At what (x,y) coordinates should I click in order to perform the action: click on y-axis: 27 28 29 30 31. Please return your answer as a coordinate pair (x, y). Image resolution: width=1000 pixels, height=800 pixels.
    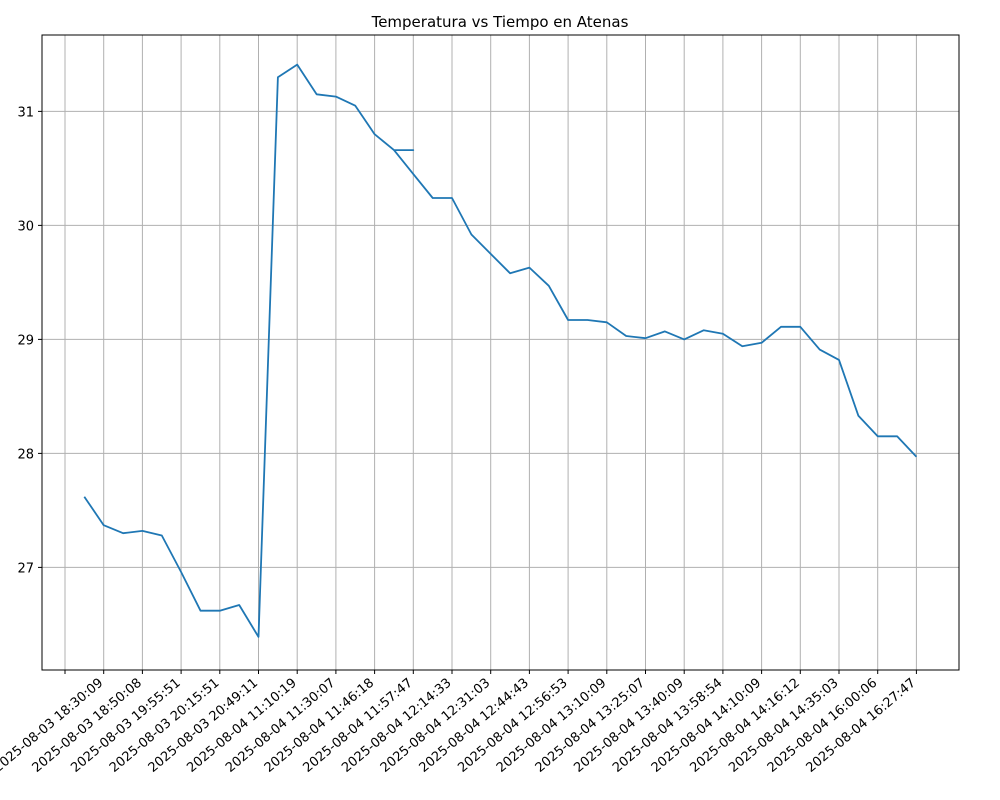
    Looking at the image, I should click on (29, 340).